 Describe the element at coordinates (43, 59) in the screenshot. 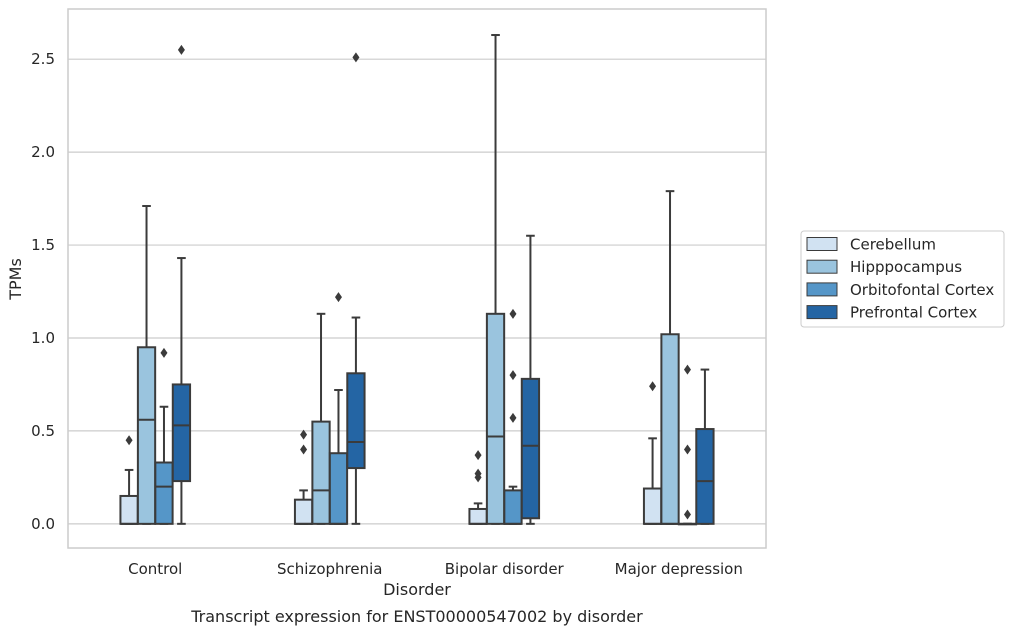

I see `y-tick-label: 2.5` at that location.